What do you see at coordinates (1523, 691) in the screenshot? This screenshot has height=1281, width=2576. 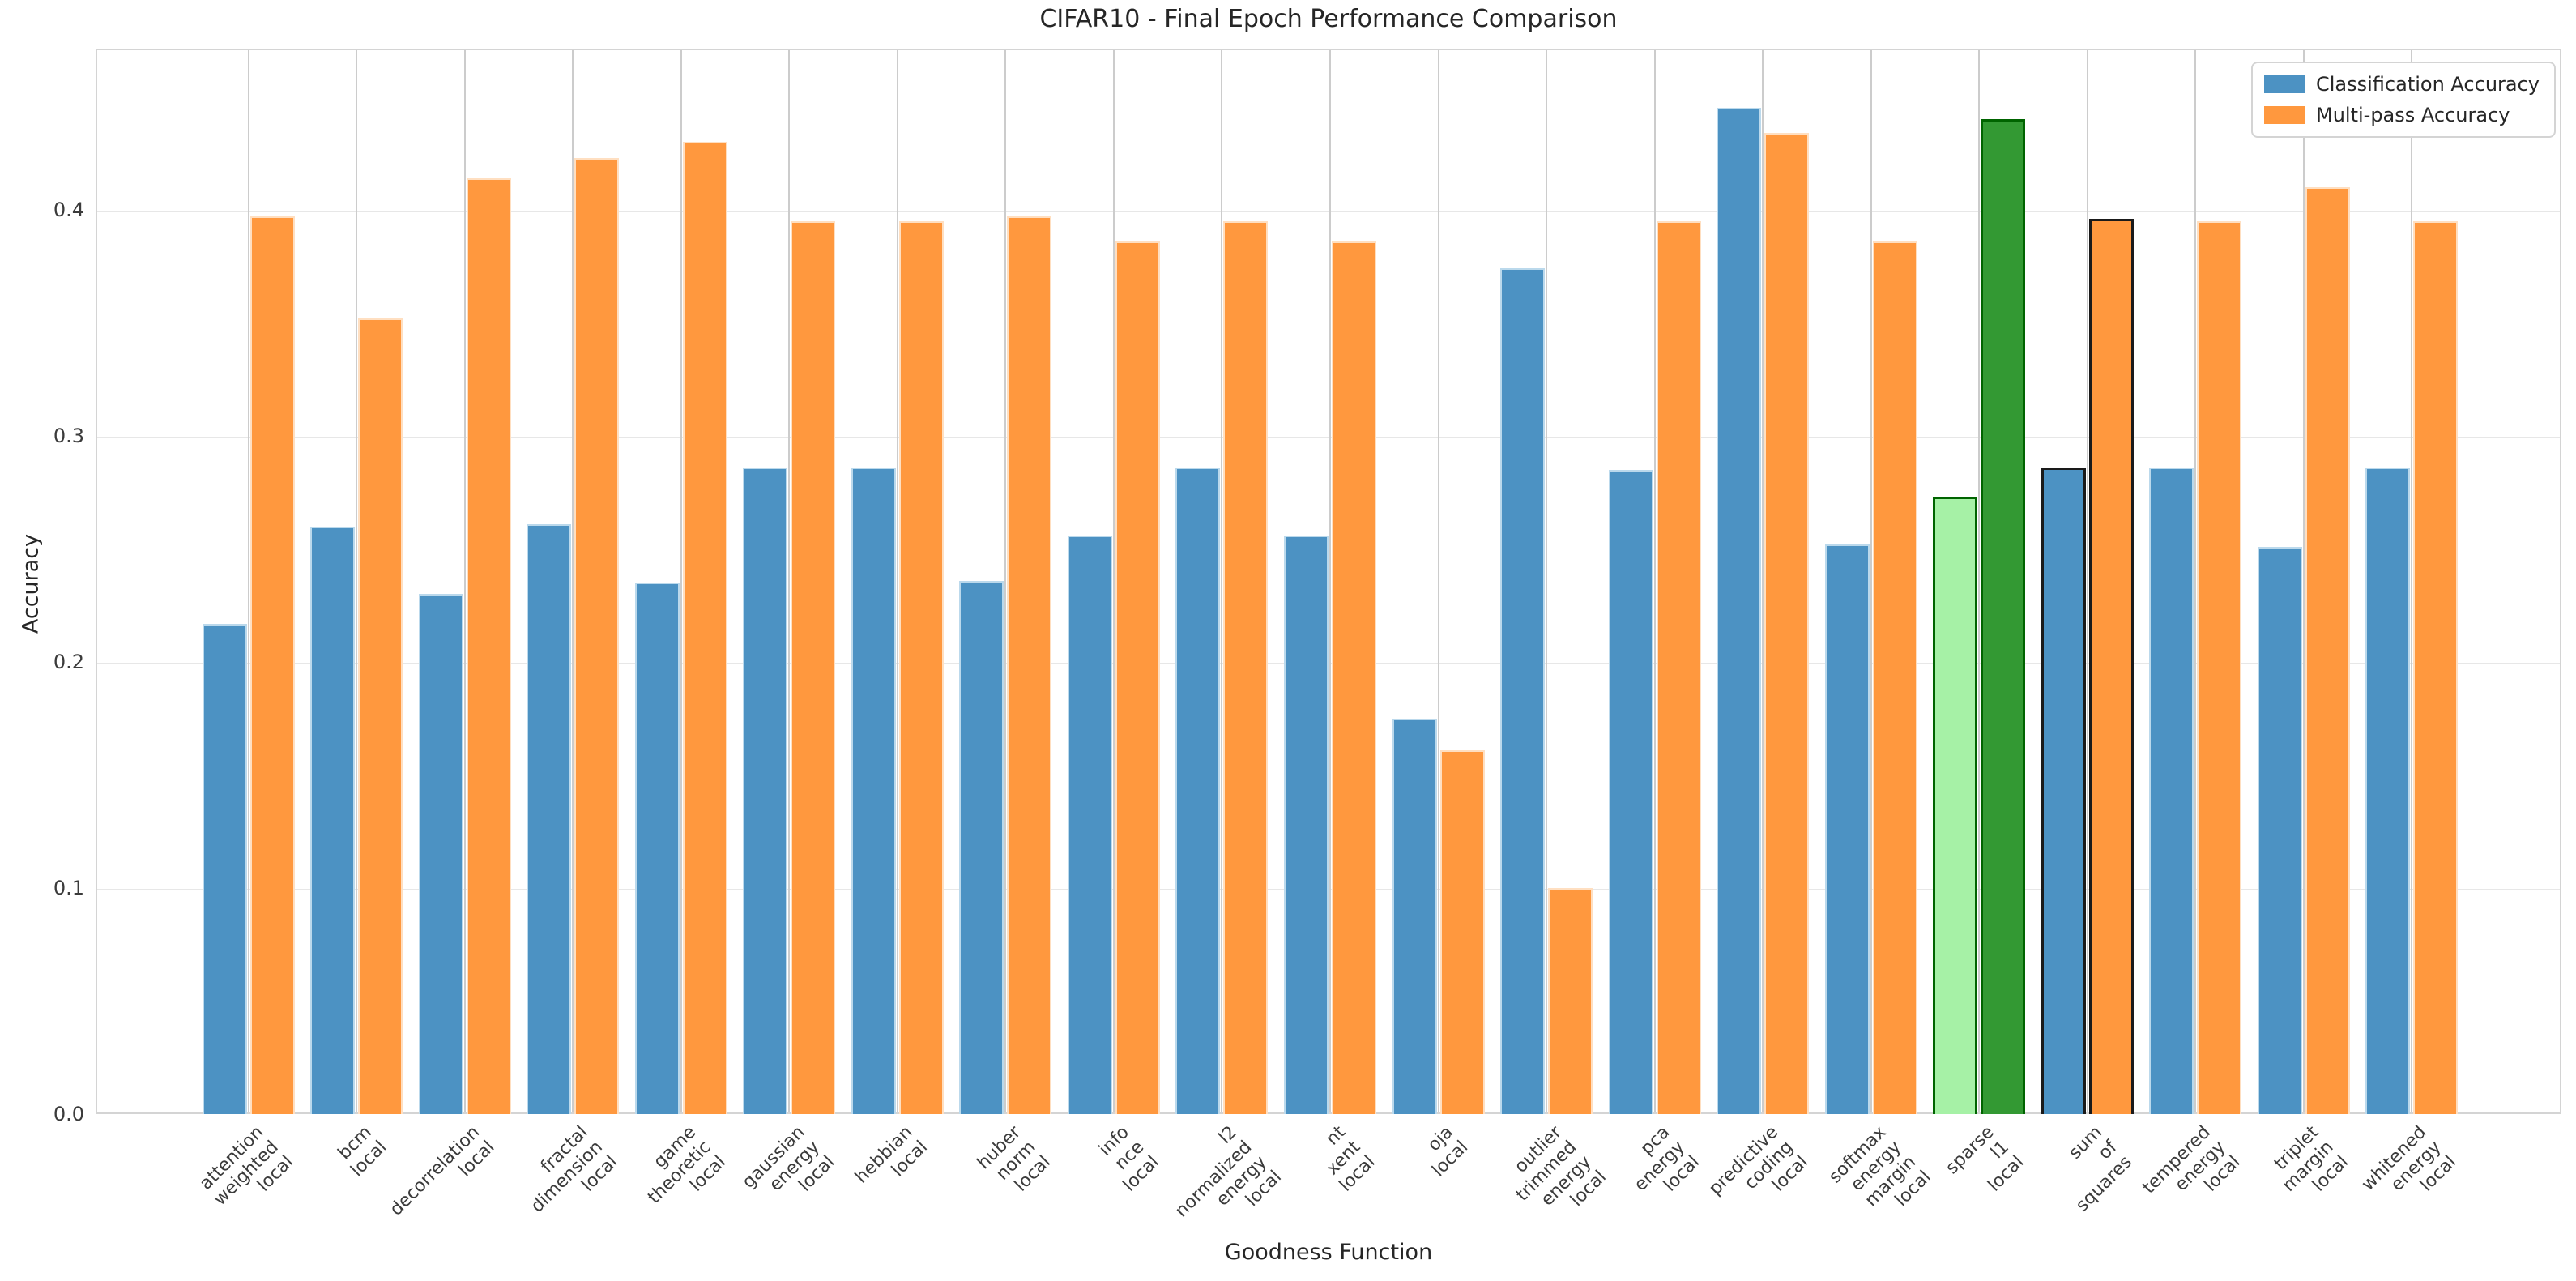 I see `bar-classification-outlier-trimmed-energy-local` at bounding box center [1523, 691].